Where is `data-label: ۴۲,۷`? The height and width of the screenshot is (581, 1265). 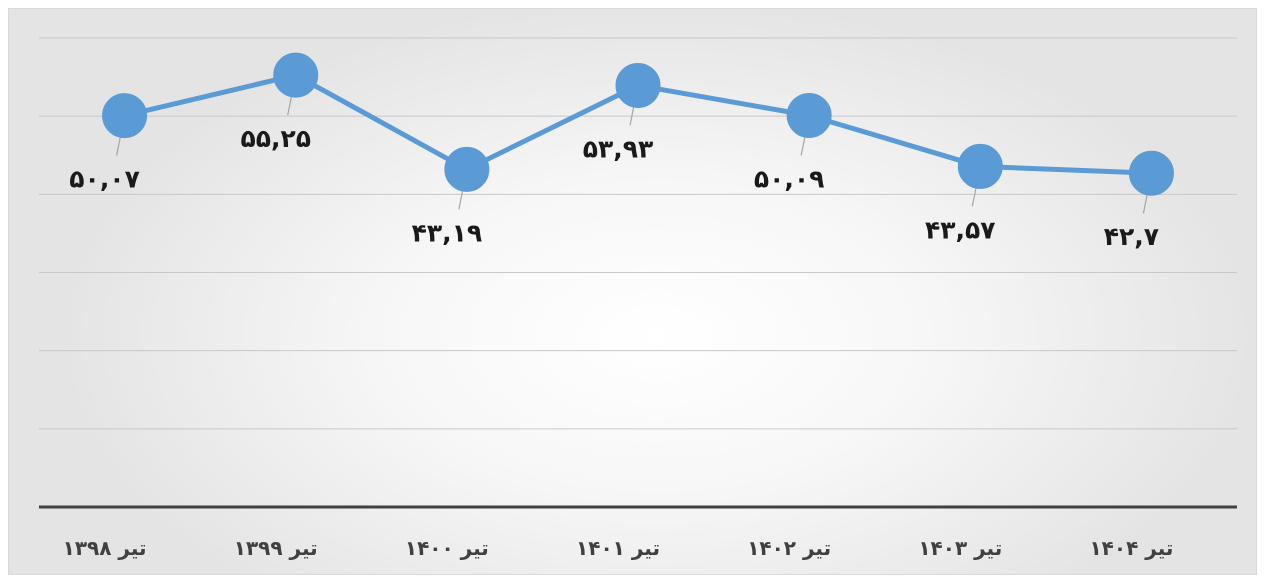 data-label: ۴۲,۷ is located at coordinates (1131, 236).